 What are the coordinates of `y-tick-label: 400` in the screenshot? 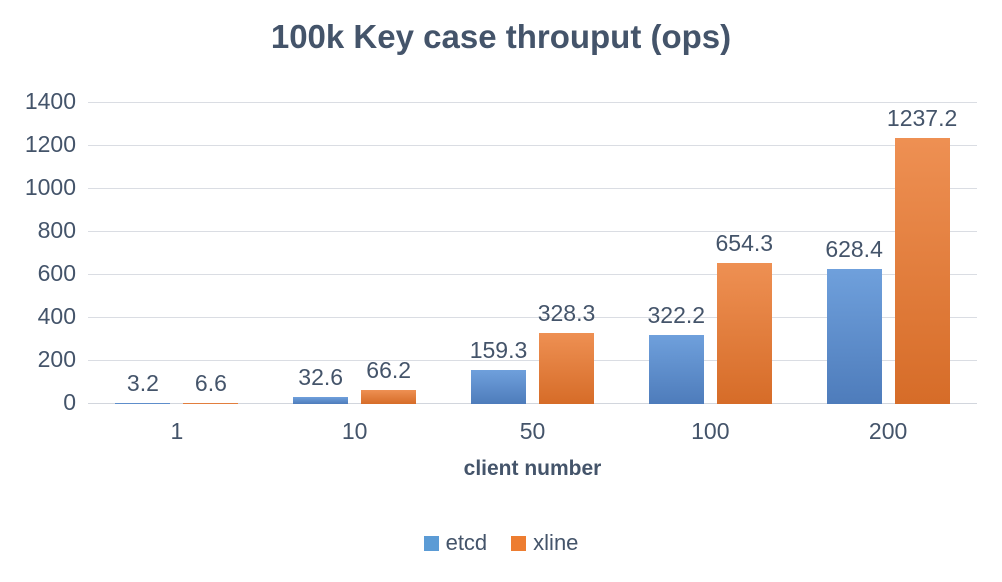 It's located at (56, 316).